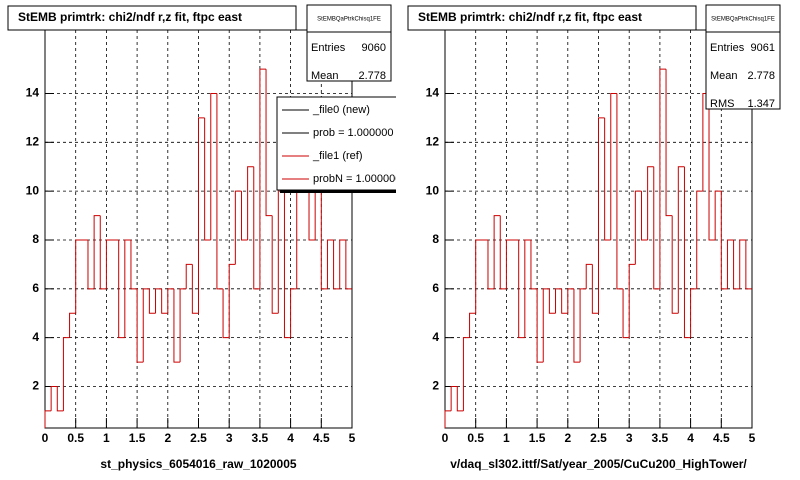  Describe the element at coordinates (374, 48) in the screenshot. I see `stats-value: 9060` at that location.